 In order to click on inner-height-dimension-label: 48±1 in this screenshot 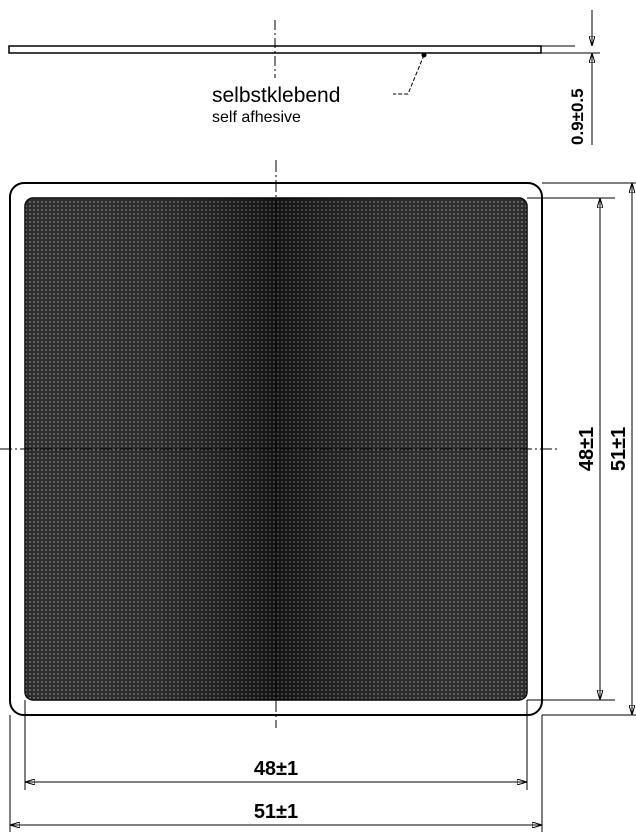, I will do `click(587, 449)`.